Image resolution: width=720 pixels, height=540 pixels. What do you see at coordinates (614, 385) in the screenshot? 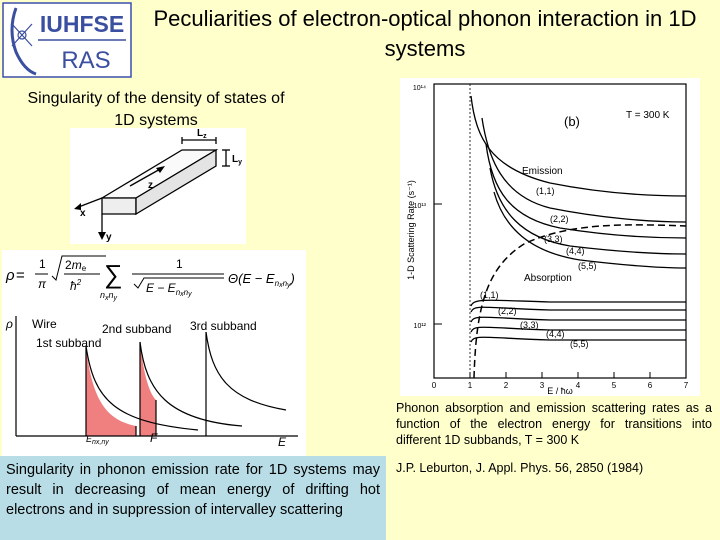
I see `svg-text: 5` at bounding box center [614, 385].